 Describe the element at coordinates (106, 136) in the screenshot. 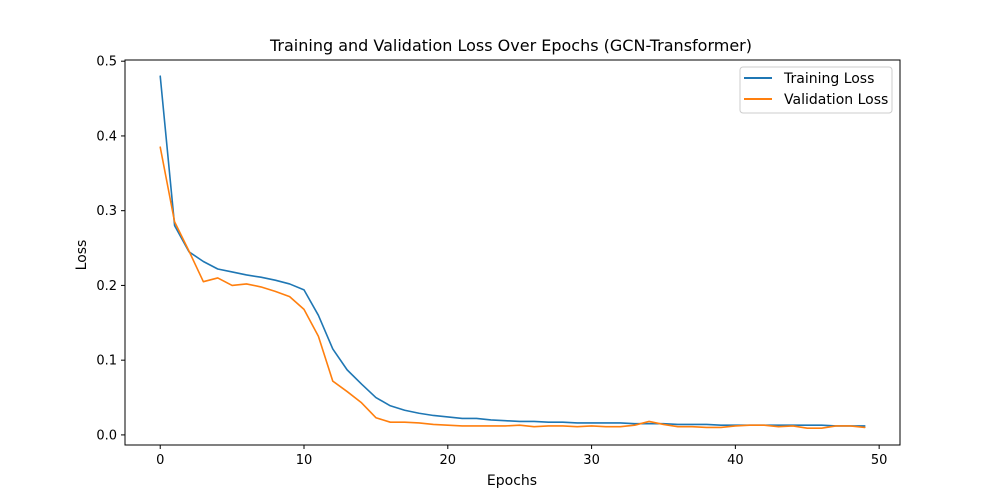

I see `y-tick-label: 0.4` at that location.